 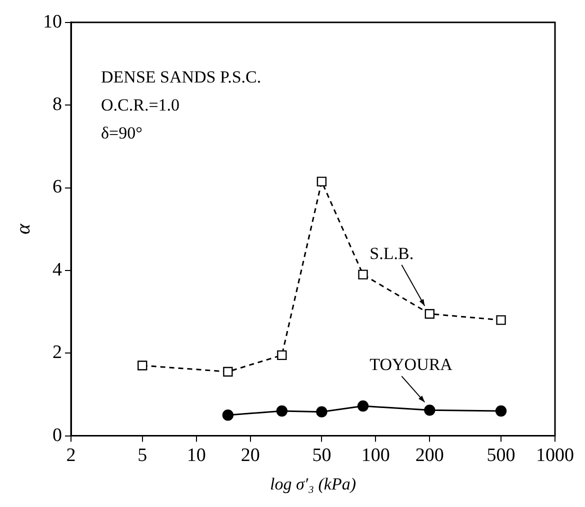 What do you see at coordinates (375, 455) in the screenshot?
I see `x-tick-label: 100` at bounding box center [375, 455].